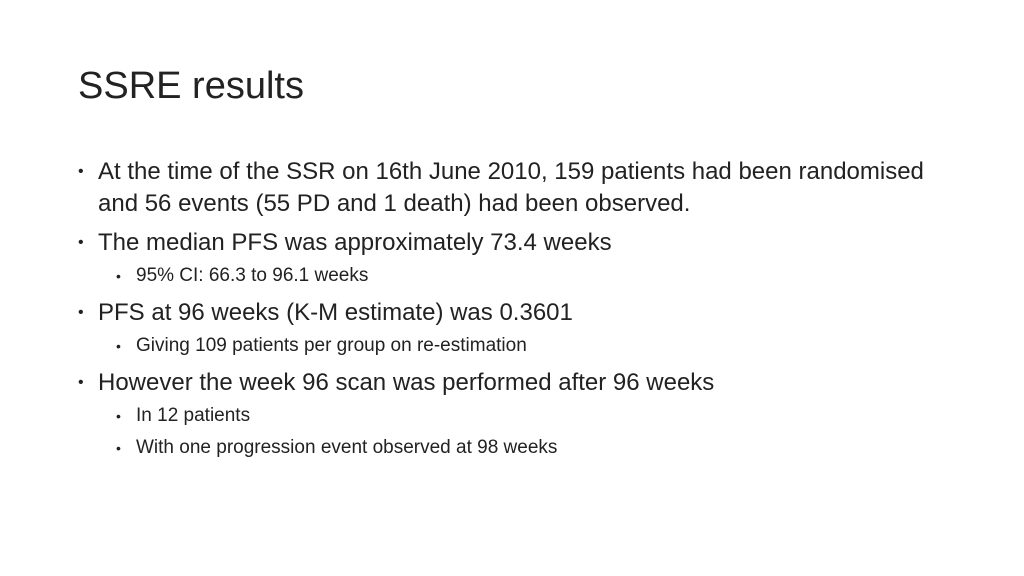  Describe the element at coordinates (518, 416) in the screenshot. I see `sub-bullet-item: • In 12 patients` at that location.